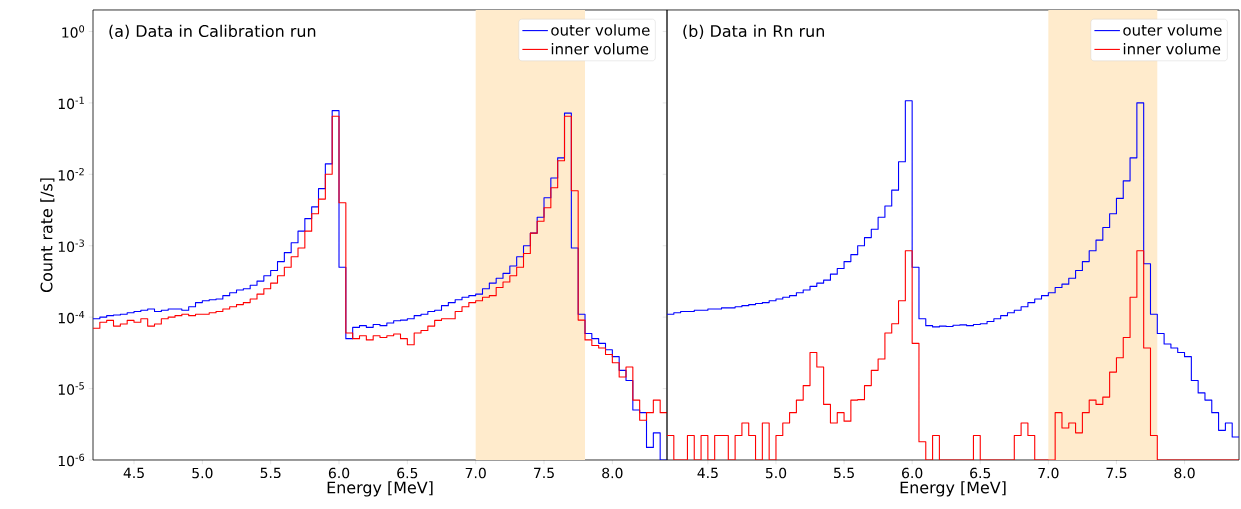 The image size is (1241, 509). I want to click on y-tick-label: 10$^{-4}$, so click(71, 317).